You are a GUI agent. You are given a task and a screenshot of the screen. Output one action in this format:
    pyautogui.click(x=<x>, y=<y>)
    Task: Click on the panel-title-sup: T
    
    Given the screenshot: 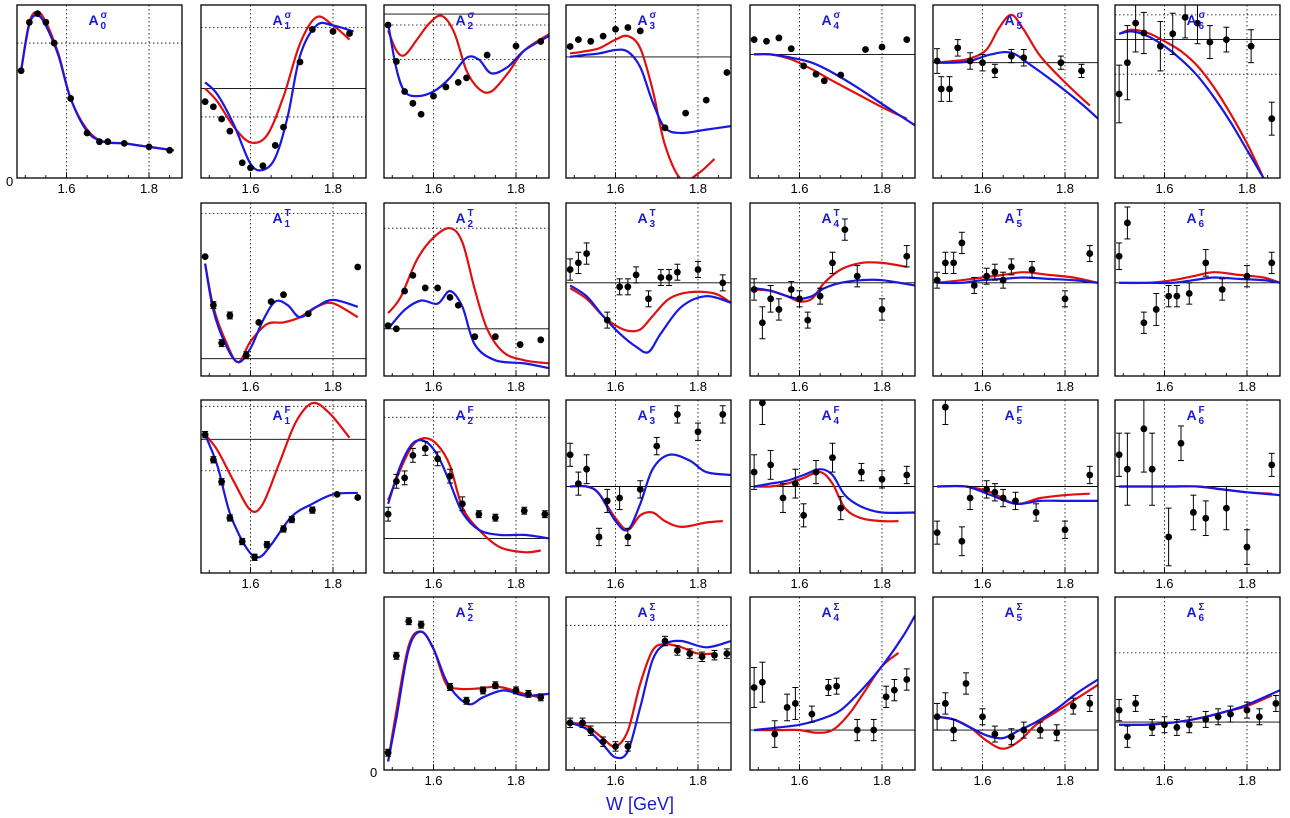 What is the action you would take?
    pyautogui.click(x=288, y=213)
    